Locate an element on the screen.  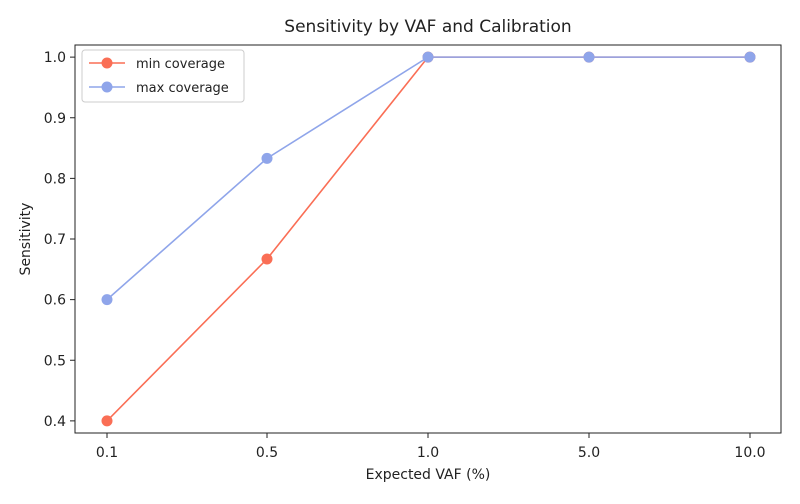
y-tick-label: 1.0 is located at coordinates (55, 58).